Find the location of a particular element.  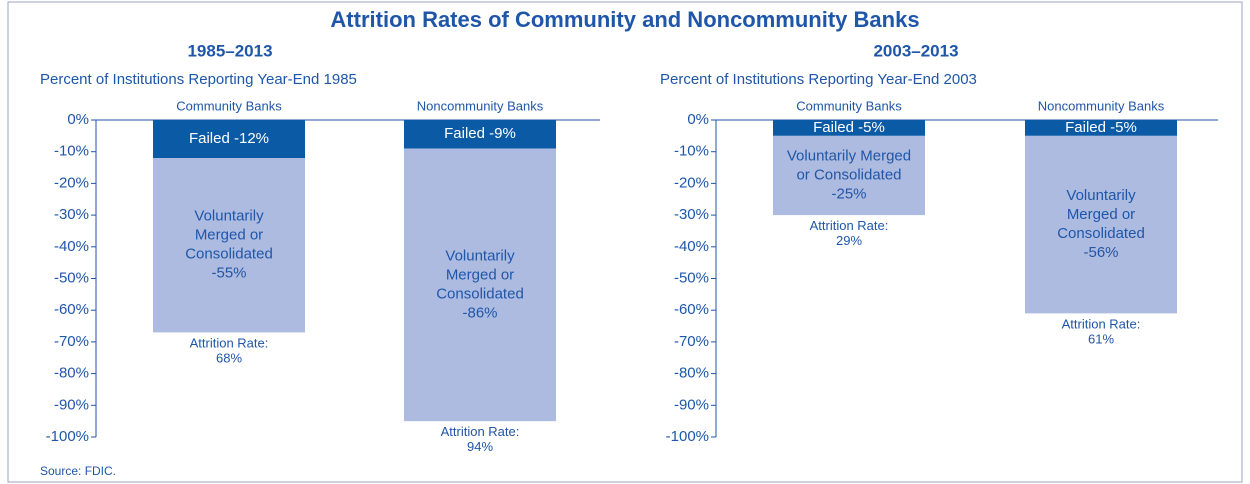

total-label: Attrition Rate: 94% is located at coordinates (480, 440).